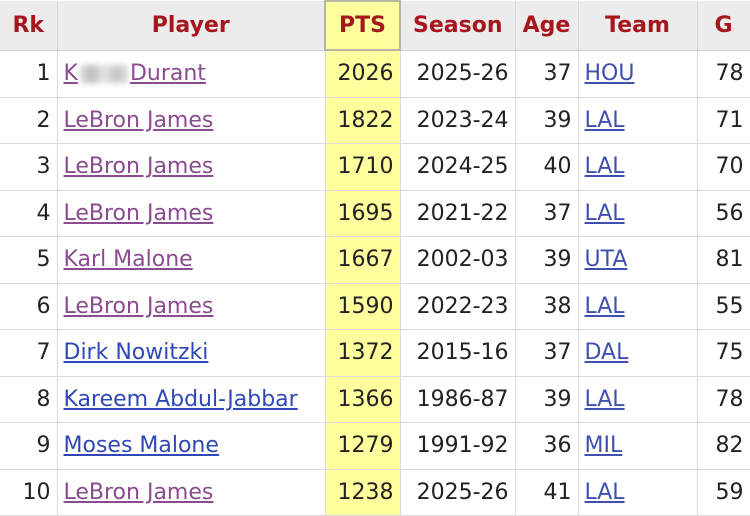 This screenshot has height=516, width=750. Describe the element at coordinates (458, 120) in the screenshot. I see `season-cell: 2023-24` at that location.